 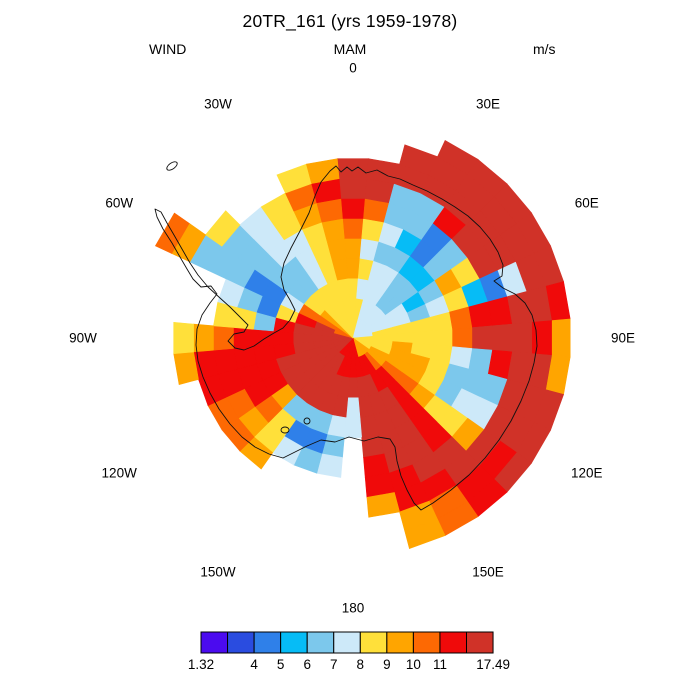 I want to click on meridian-label: 30W, so click(x=218, y=104).